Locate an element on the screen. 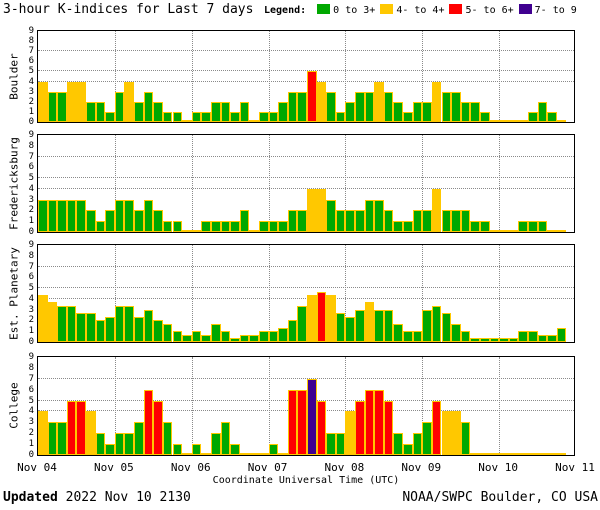 This screenshot has height=510, width=600. x-tick-label: Nov 10 is located at coordinates (498, 467).